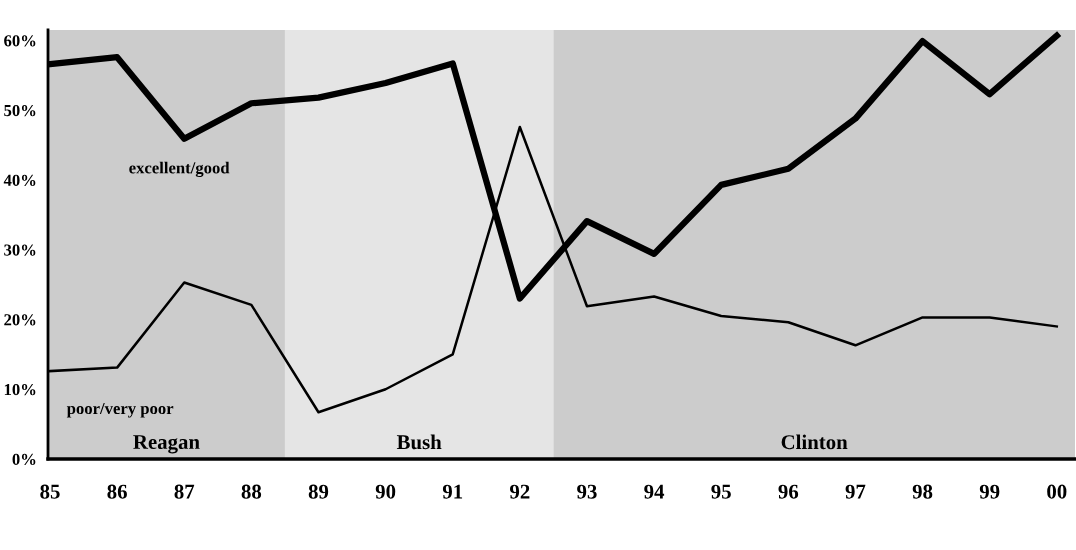  What do you see at coordinates (166, 444) in the screenshot?
I see `band-label: Reagan` at bounding box center [166, 444].